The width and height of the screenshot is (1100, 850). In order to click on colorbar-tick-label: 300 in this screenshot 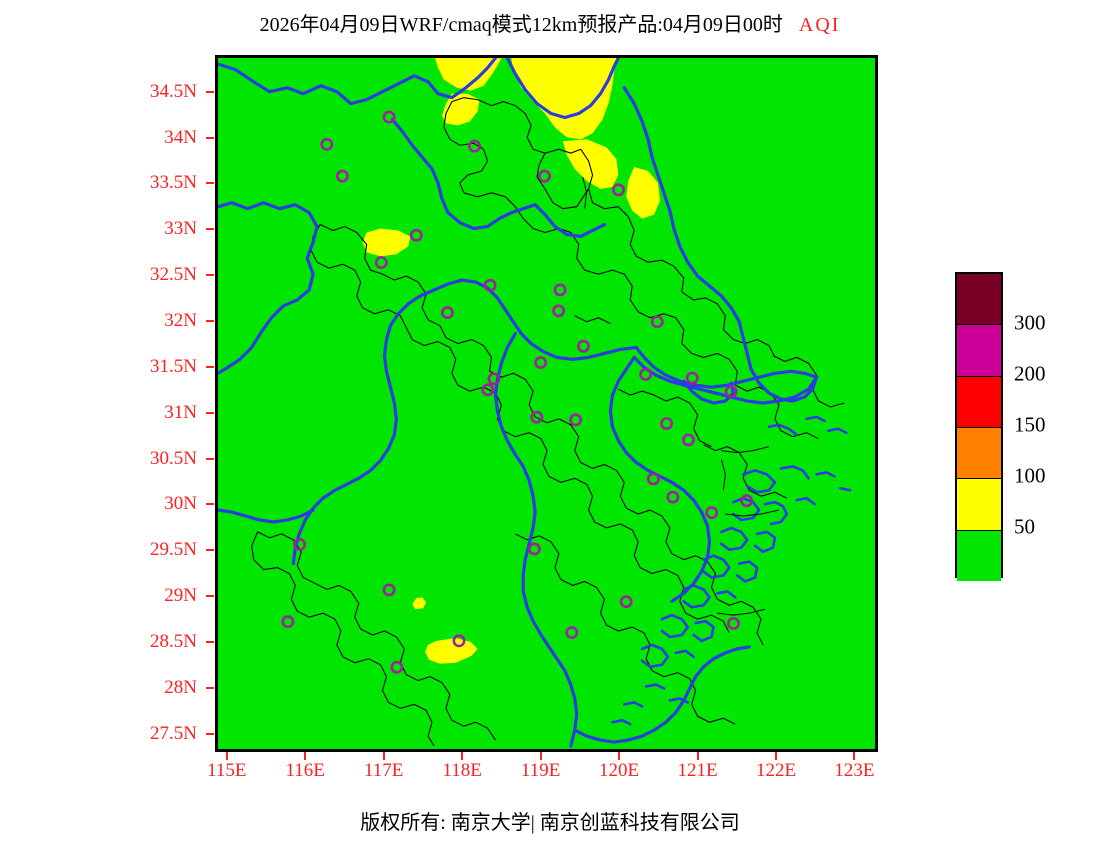, I will do `click(1030, 322)`.